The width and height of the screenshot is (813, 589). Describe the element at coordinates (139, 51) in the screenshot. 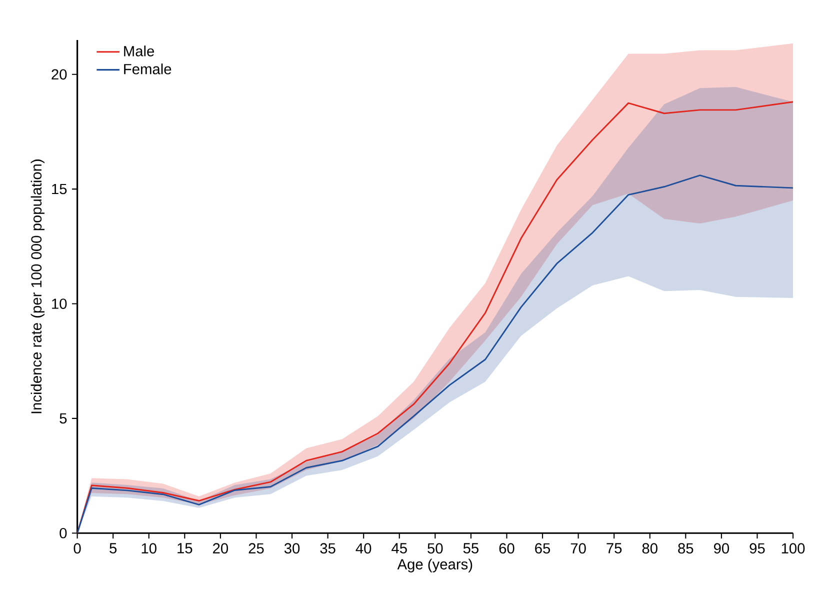

I see `legend-label: Male` at that location.